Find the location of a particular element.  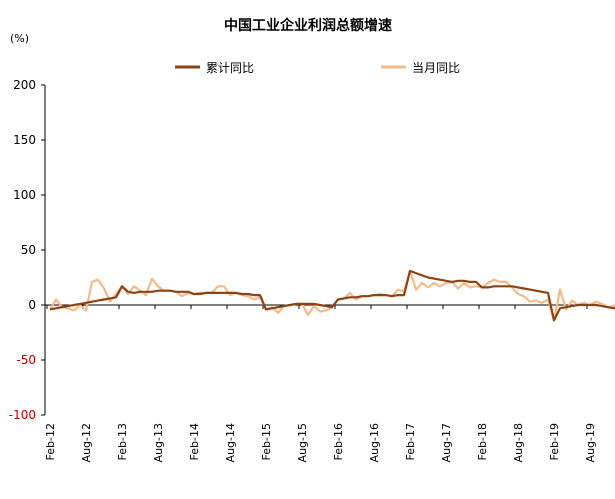

x-tick-label: Feb-19 is located at coordinates (554, 441).